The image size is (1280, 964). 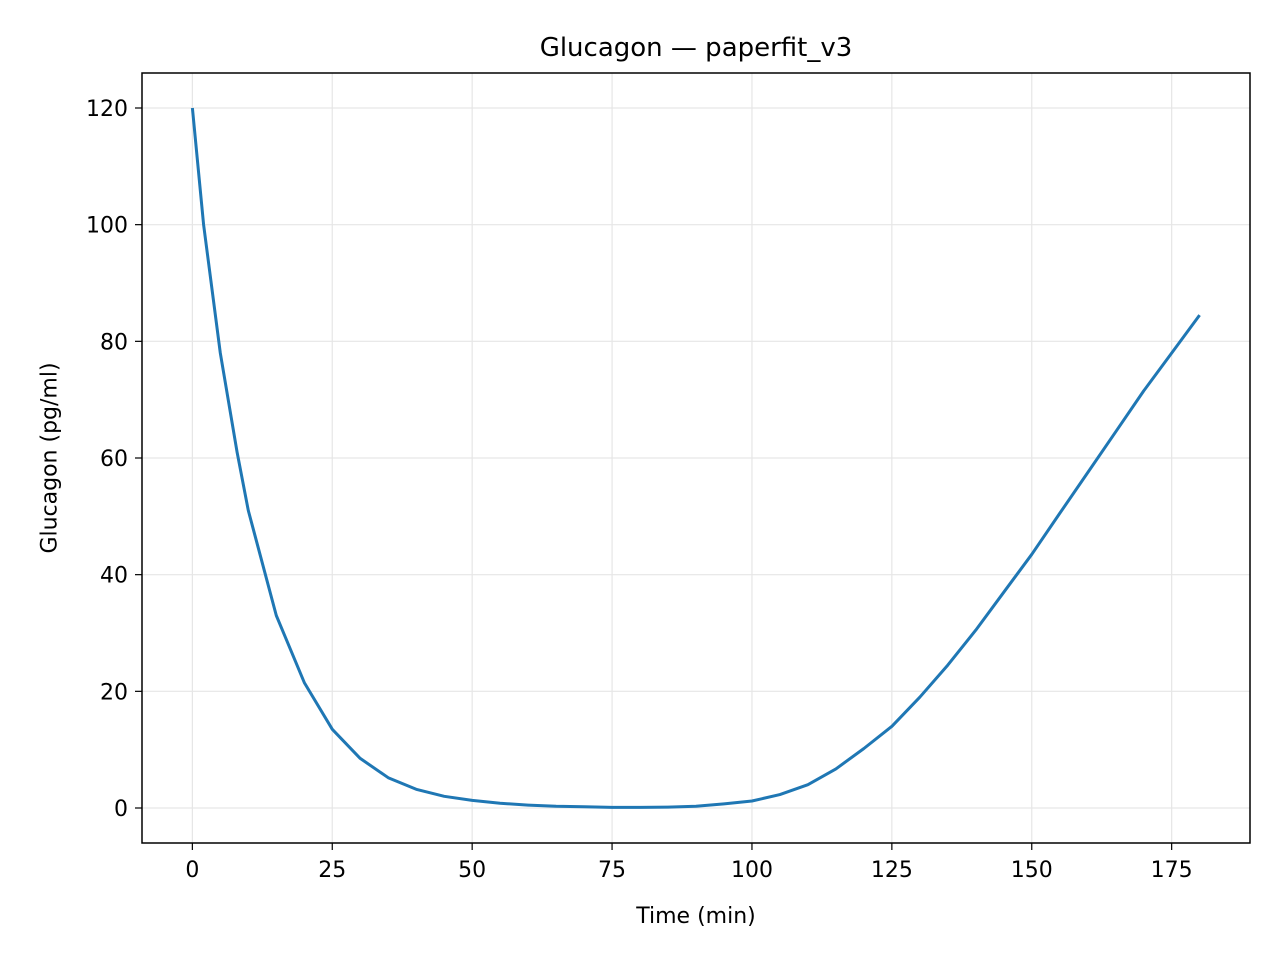 I want to click on y-tick-label: 120, so click(x=107, y=109).